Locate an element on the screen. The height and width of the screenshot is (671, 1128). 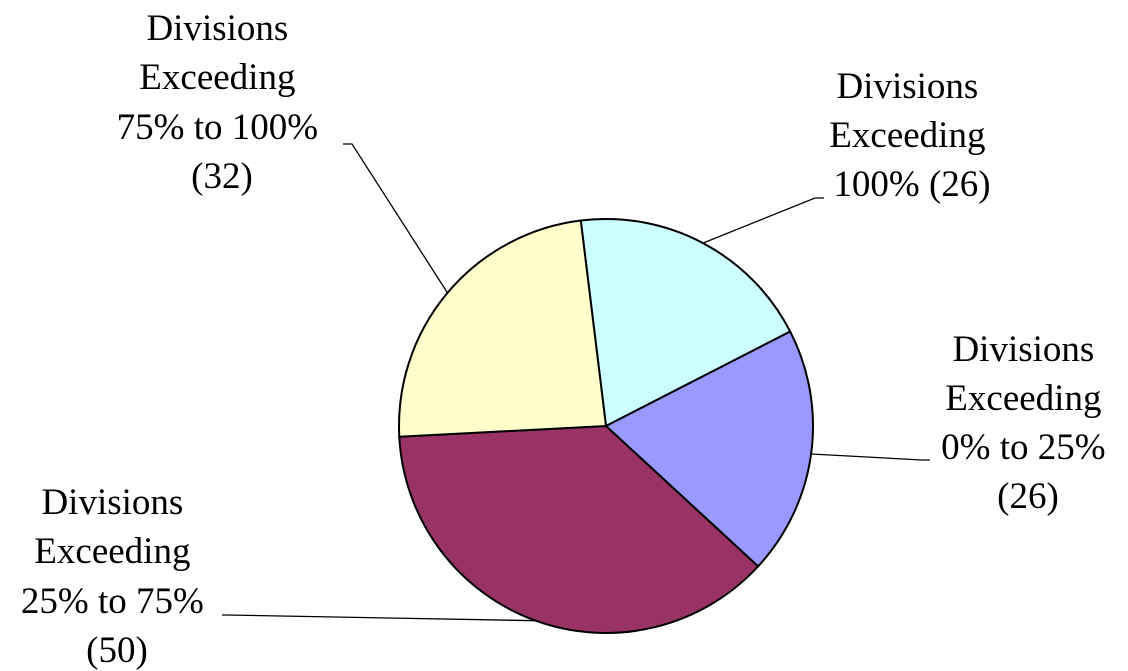
slice-label-0-to-25: Divisions Exceeding 0% to 25% (26) is located at coordinates (1028, 423).